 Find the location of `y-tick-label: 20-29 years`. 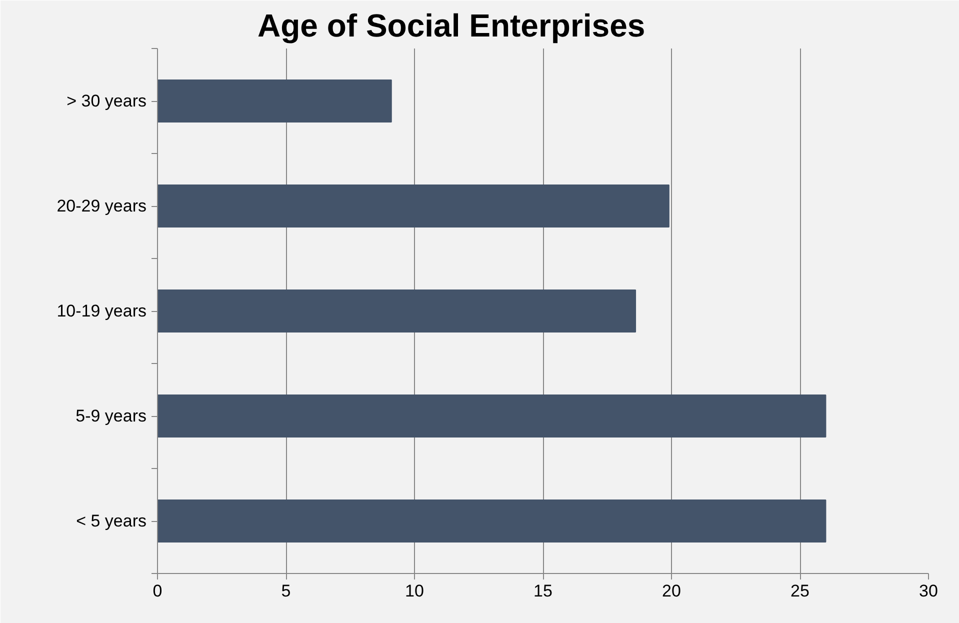

y-tick-label: 20-29 years is located at coordinates (101, 206).